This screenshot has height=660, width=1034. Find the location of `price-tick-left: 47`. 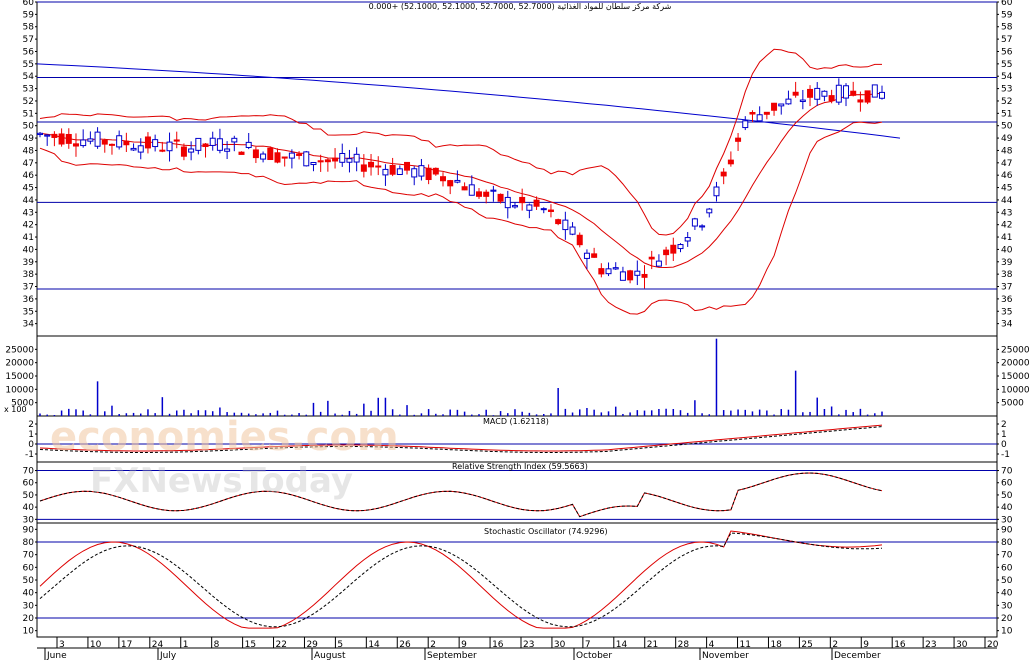

price-tick-left: 47 is located at coordinates (28, 164).